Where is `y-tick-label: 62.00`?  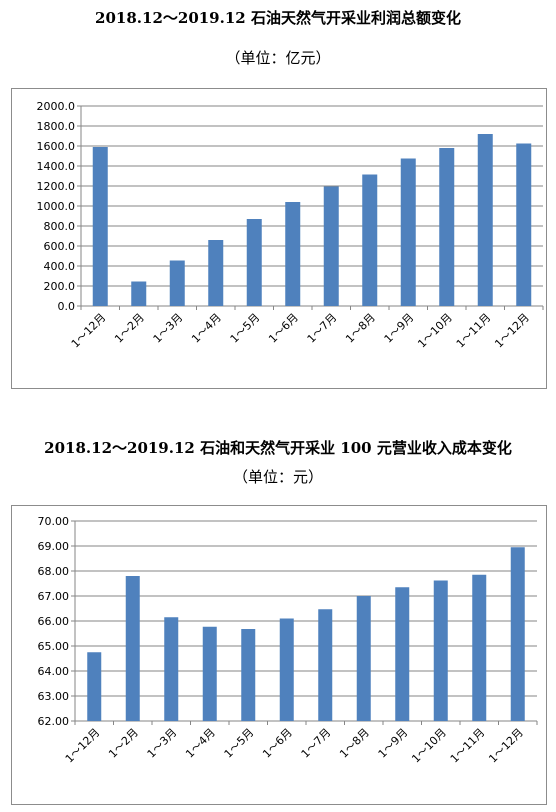 y-tick-label: 62.00 is located at coordinates (54, 721).